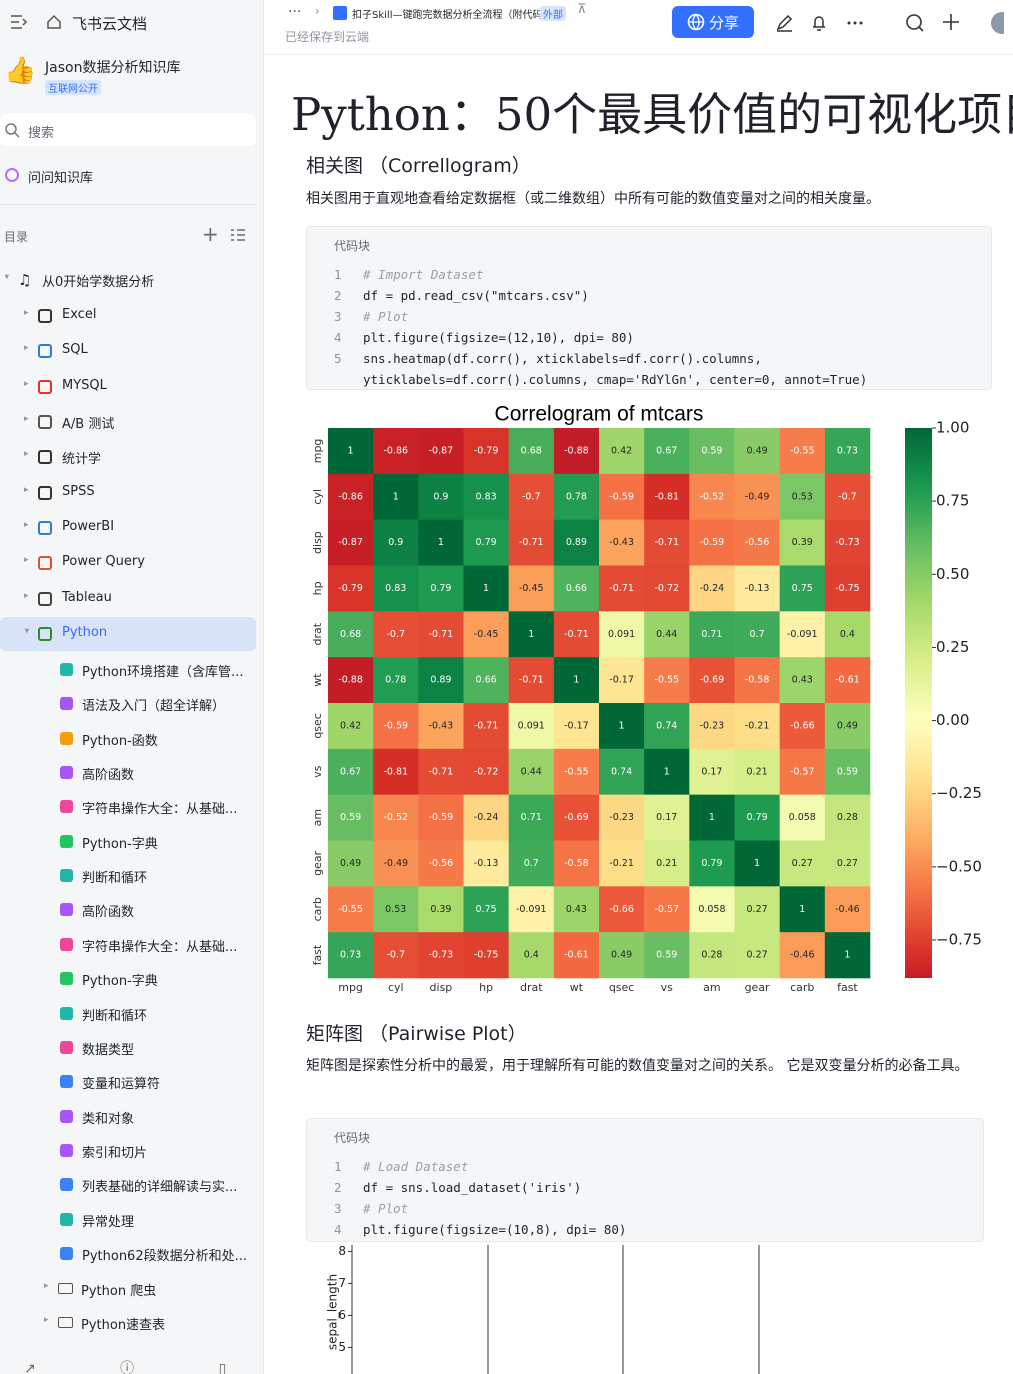 The image size is (1013, 1374). Describe the element at coordinates (418, 166) in the screenshot. I see `section-heading: 相关图 （Correllogram）` at that location.